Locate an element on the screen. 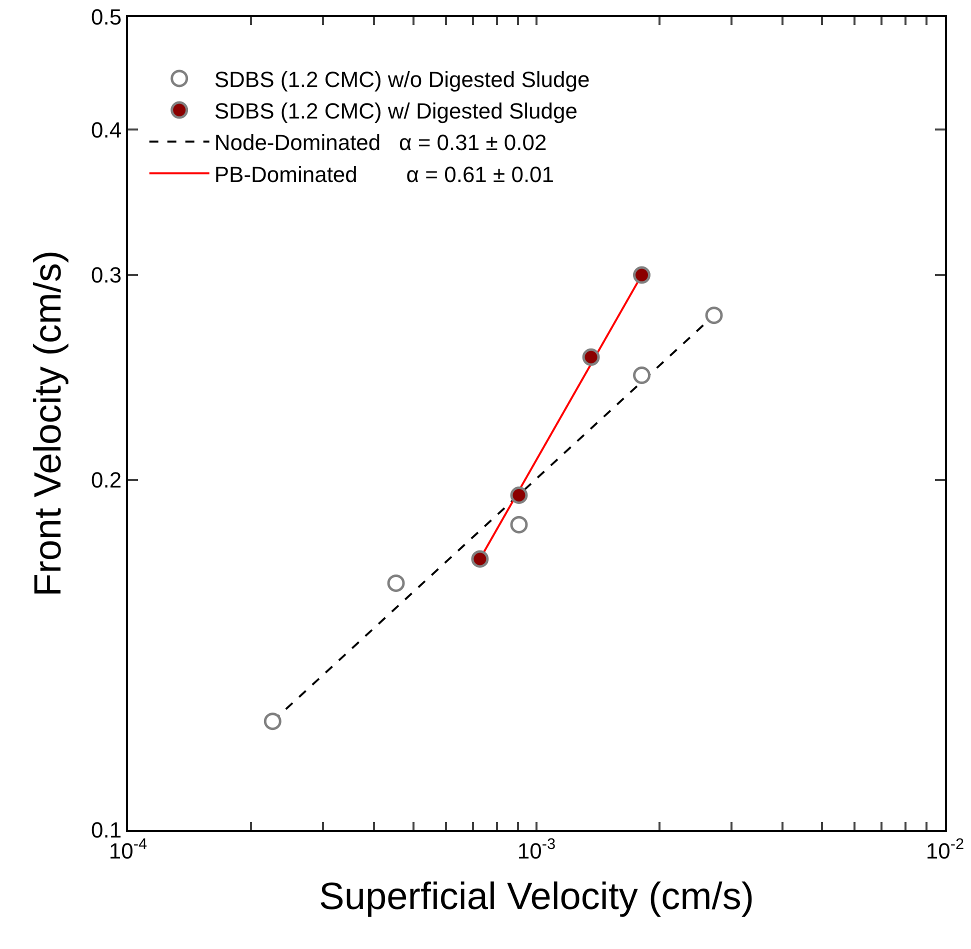 The image size is (971, 949). x-axis-title: Superficial Velocity (cm/s) is located at coordinates (536, 897).